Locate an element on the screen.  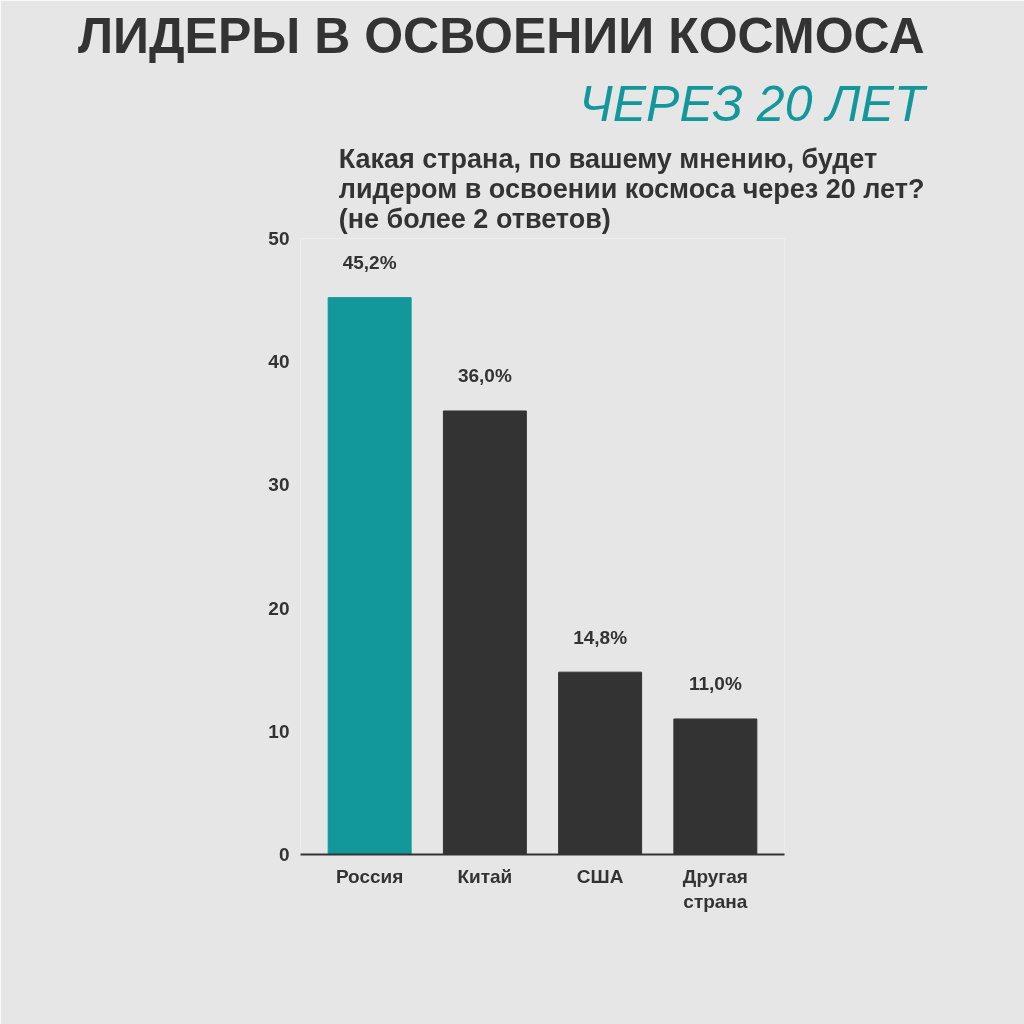
text: ЧЕРЕЗ 20 ЛЕТ is located at coordinates (753, 103).